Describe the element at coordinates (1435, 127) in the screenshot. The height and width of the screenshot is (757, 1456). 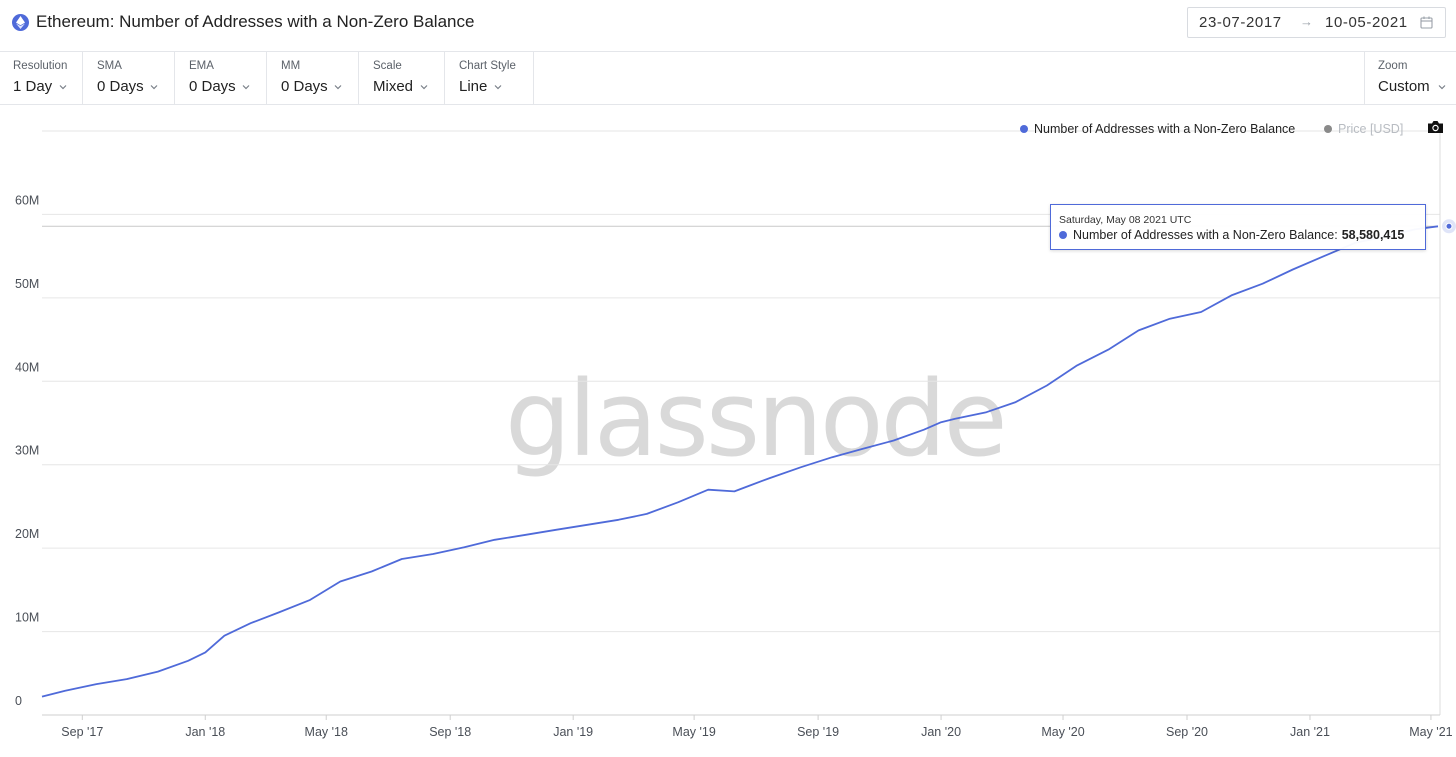
I see `camera-icon` at that location.